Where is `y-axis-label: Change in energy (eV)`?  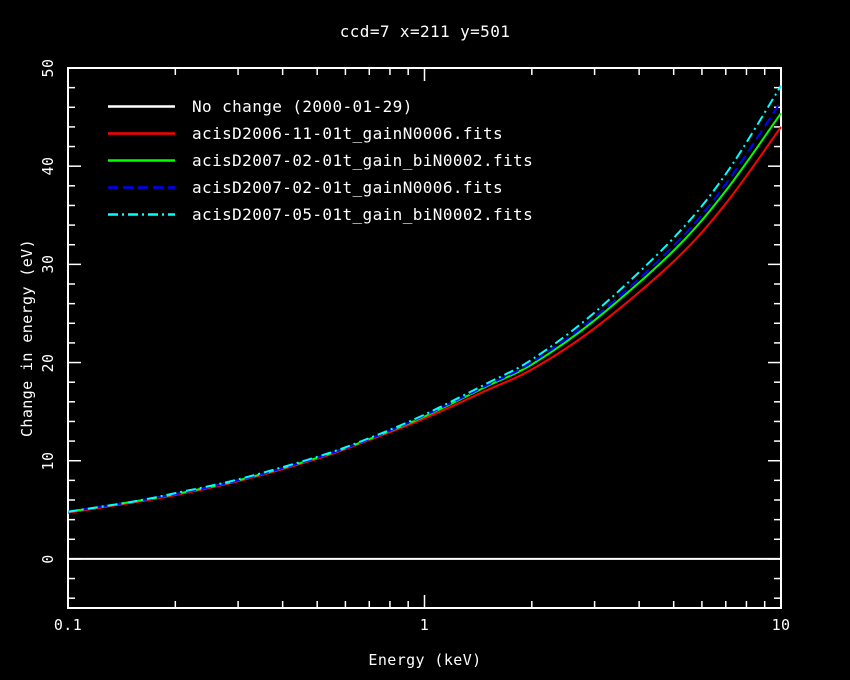 y-axis-label: Change in energy (eV) is located at coordinates (27, 338).